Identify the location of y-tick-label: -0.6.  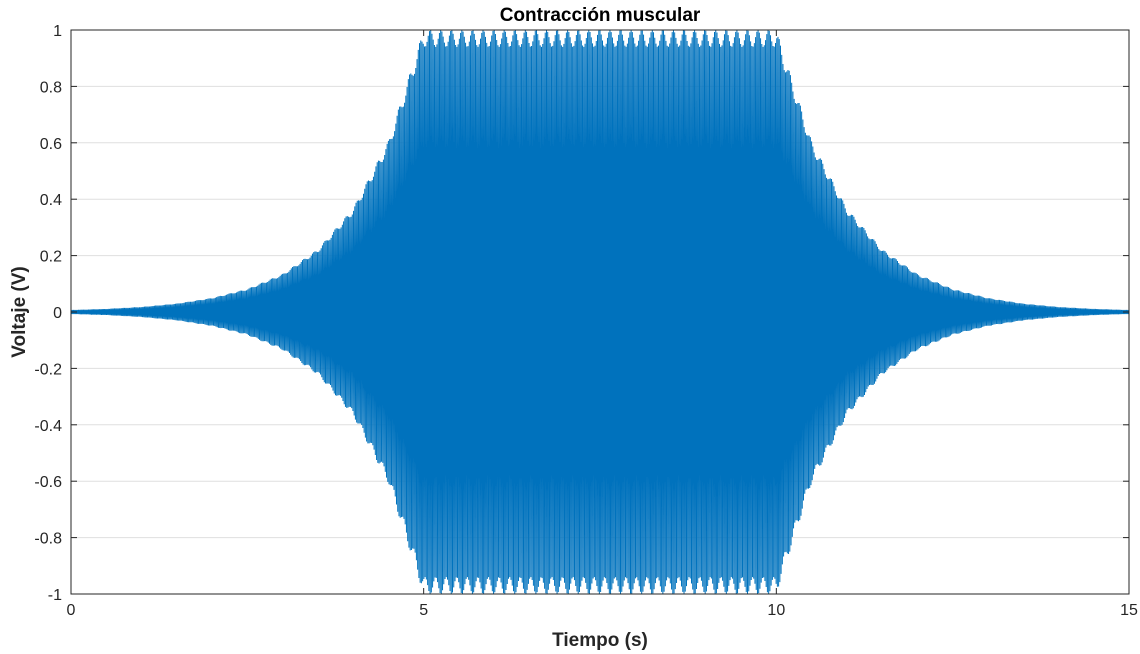
(48, 482).